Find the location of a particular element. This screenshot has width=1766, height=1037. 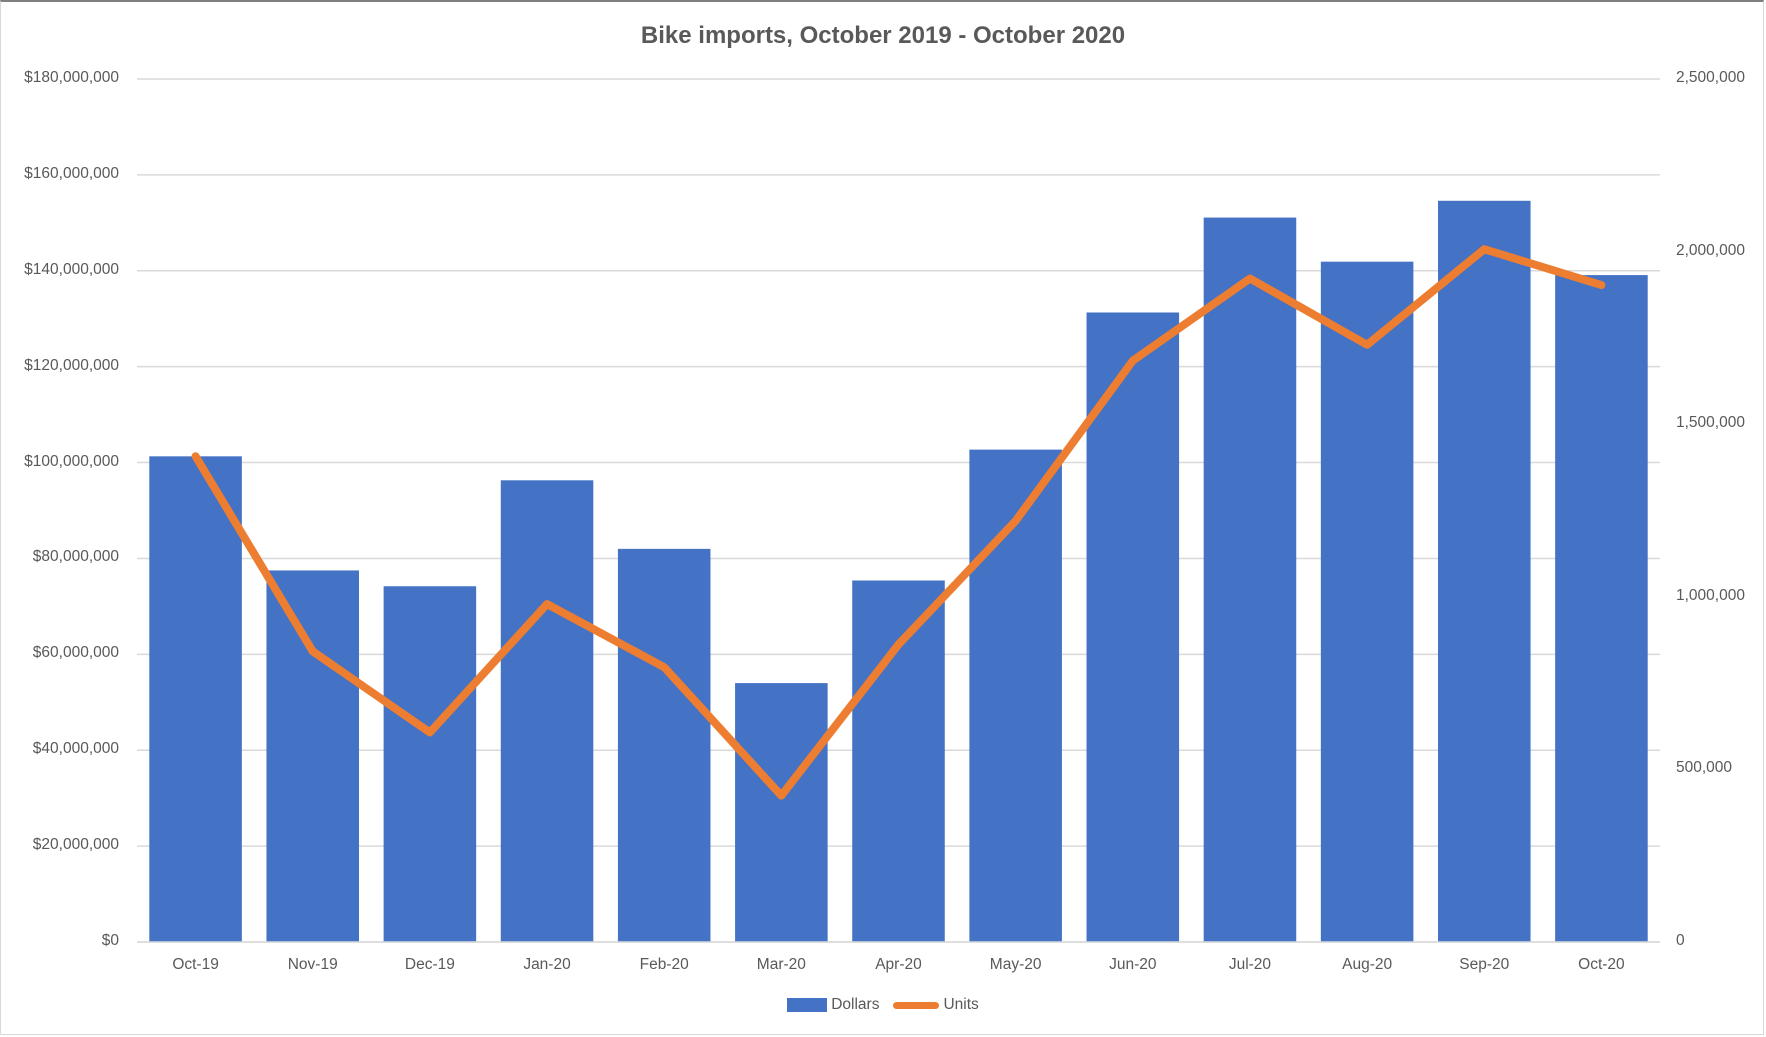

right-axis-tick-label: 2,500,000 is located at coordinates (1710, 77).